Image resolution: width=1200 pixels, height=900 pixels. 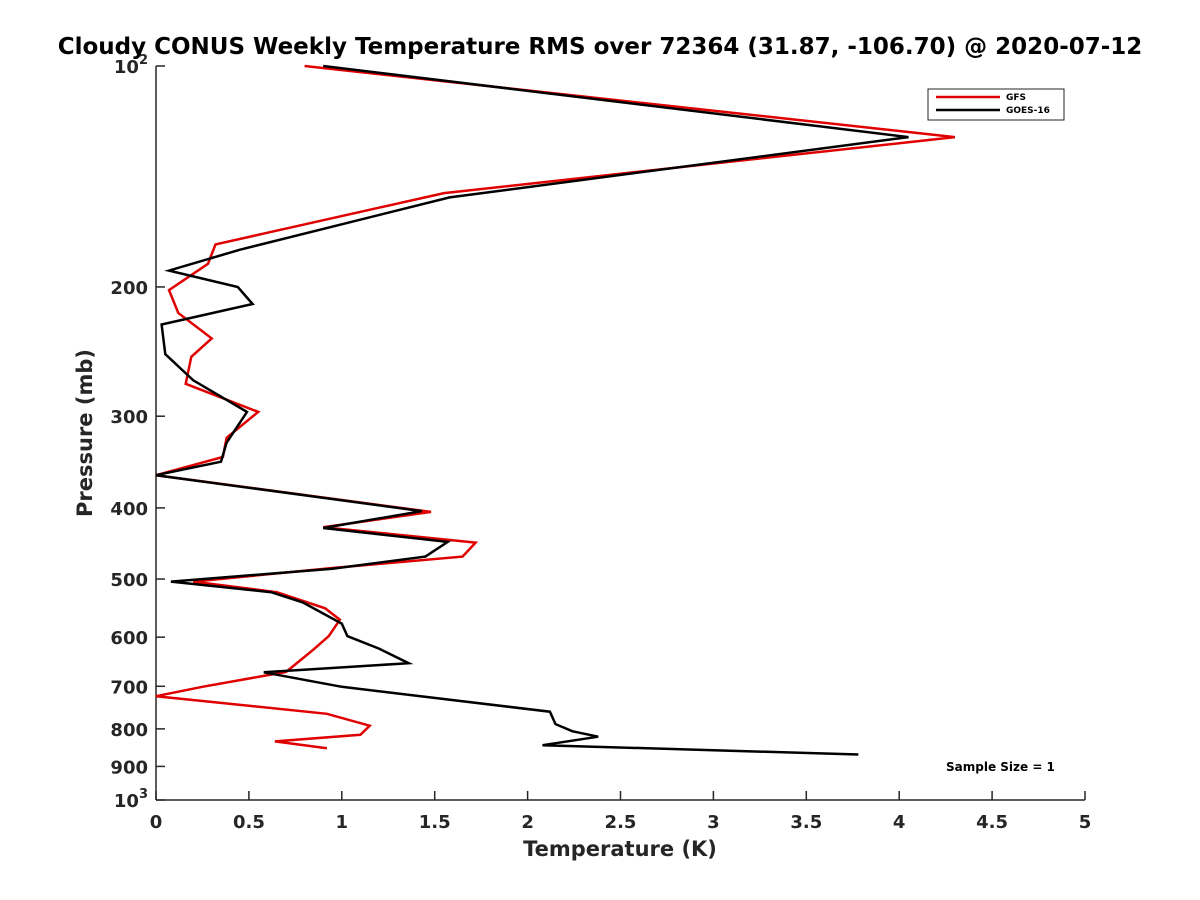 What do you see at coordinates (713, 822) in the screenshot?
I see `x-tick-label: 3` at bounding box center [713, 822].